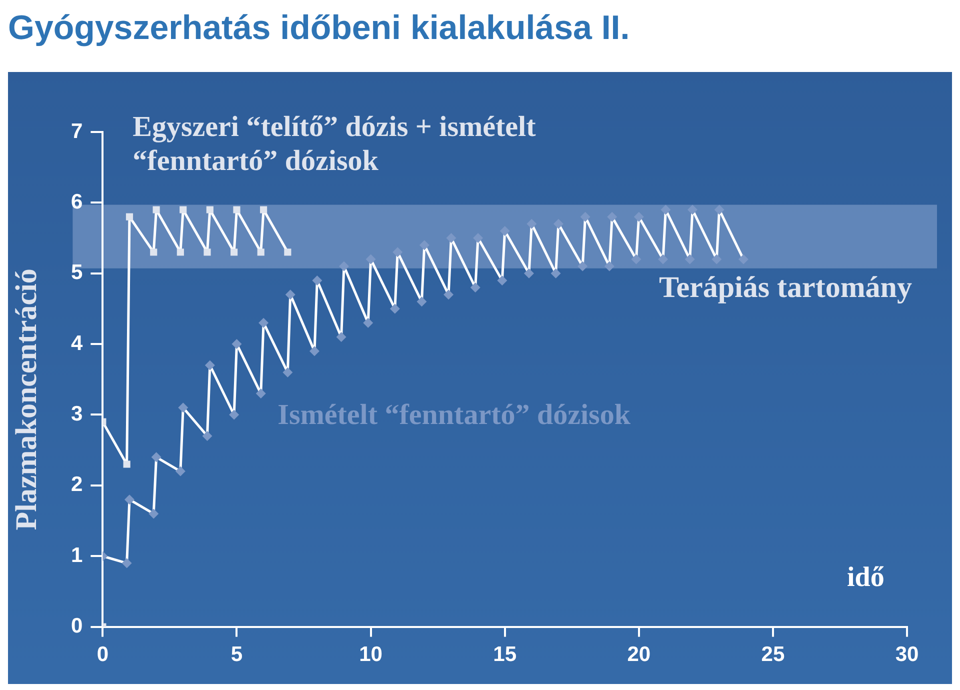 The height and width of the screenshot is (690, 960). What do you see at coordinates (76, 555) in the screenshot?
I see `y-tick-label: 1` at bounding box center [76, 555].